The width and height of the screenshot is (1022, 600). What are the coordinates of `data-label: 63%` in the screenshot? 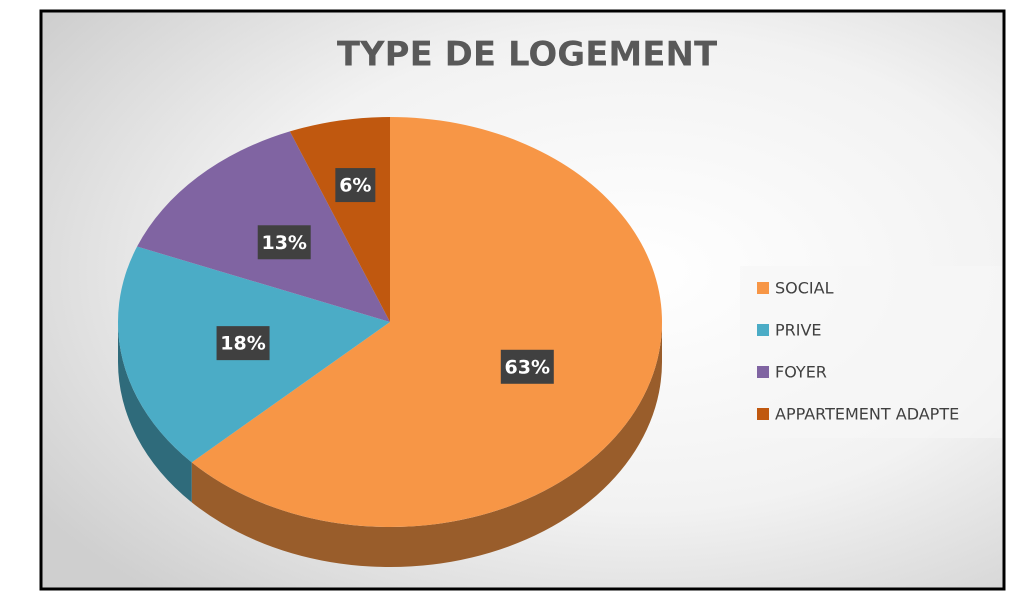 It's located at (527, 367).